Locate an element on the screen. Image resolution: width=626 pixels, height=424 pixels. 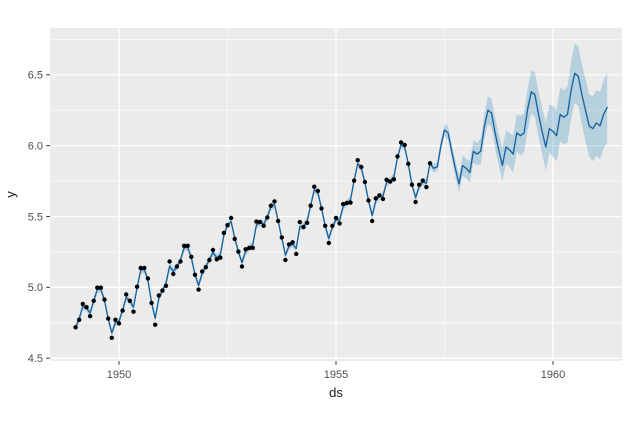
x-tick-label: 1960 is located at coordinates (553, 375).